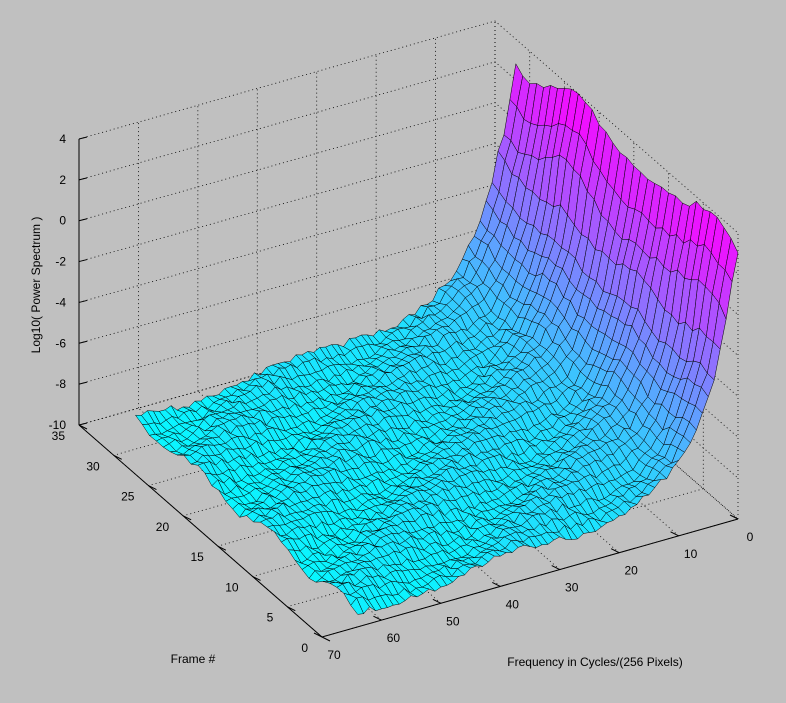 Image resolution: width=786 pixels, height=703 pixels. I want to click on y-tick-label: 20, so click(163, 527).